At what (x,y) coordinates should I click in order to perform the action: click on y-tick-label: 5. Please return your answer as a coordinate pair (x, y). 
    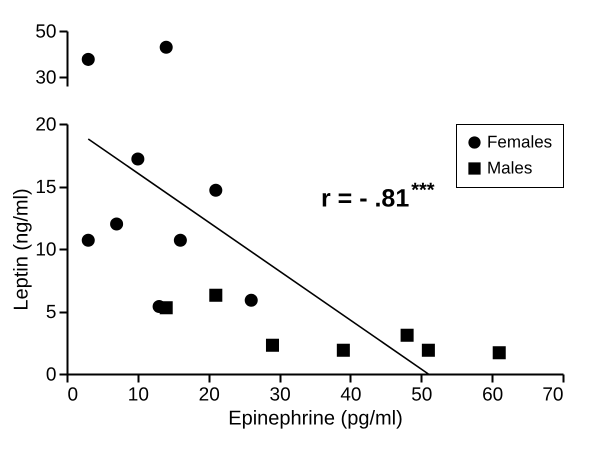
    Looking at the image, I should click on (51, 312).